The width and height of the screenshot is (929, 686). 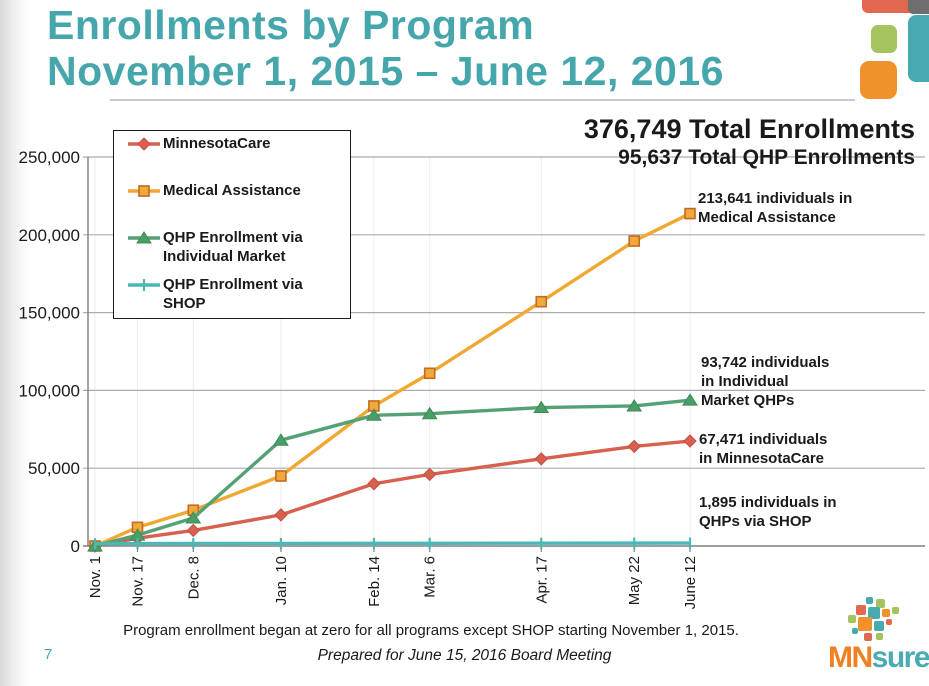 What do you see at coordinates (233, 247) in the screenshot?
I see `legend-label: QHP Enrollment via Individual Market` at bounding box center [233, 247].